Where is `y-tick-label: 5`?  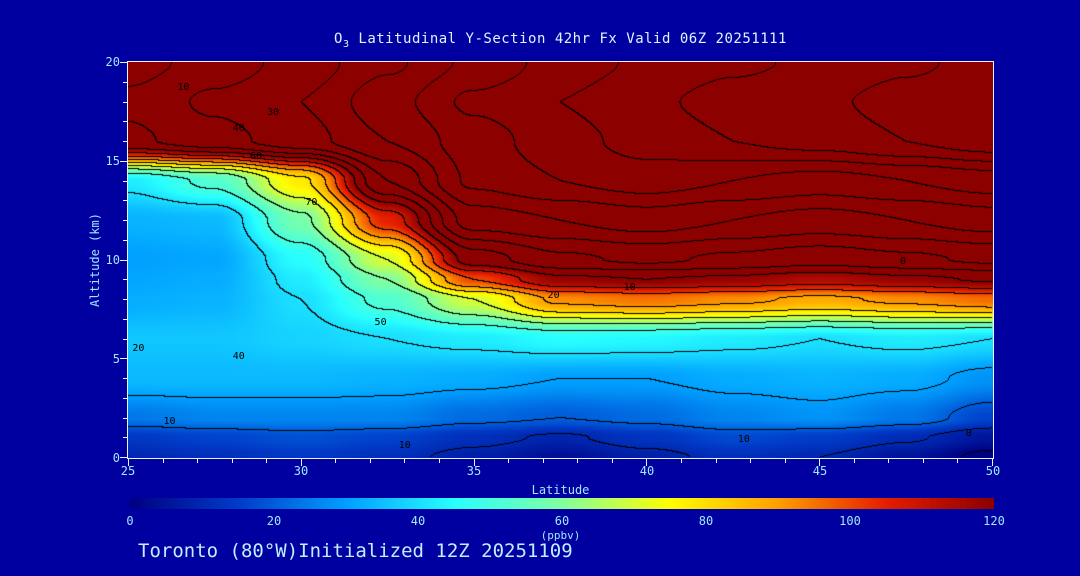 y-tick-label: 5 is located at coordinates (116, 359).